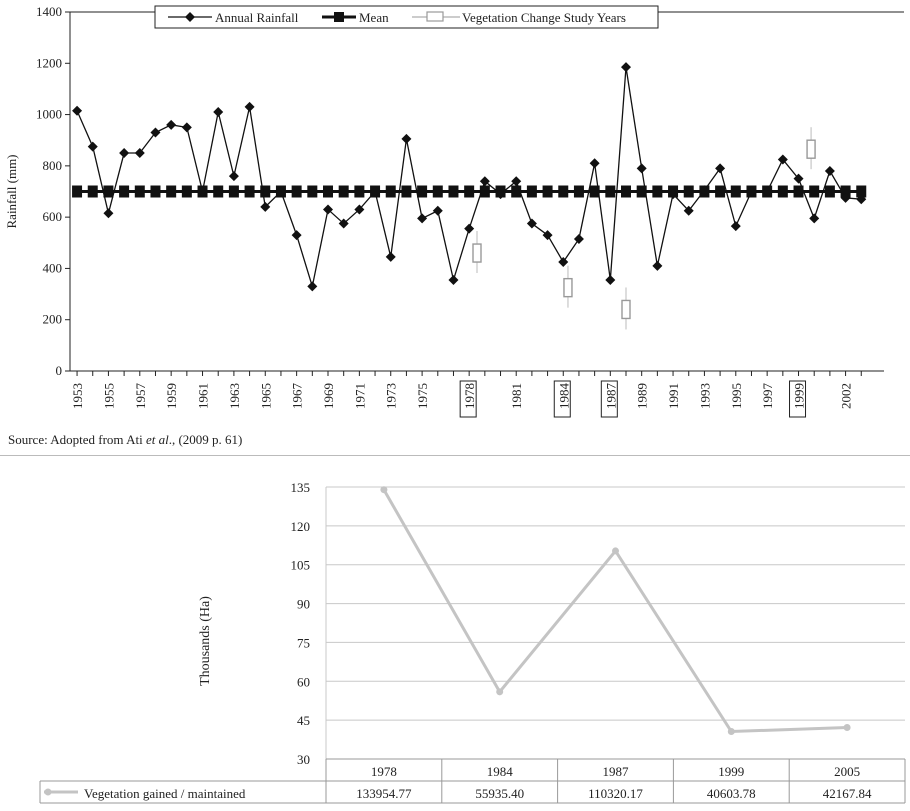 The height and width of the screenshot is (811, 910). Describe the element at coordinates (157, 439) in the screenshot. I see `source-italic: et al` at that location.